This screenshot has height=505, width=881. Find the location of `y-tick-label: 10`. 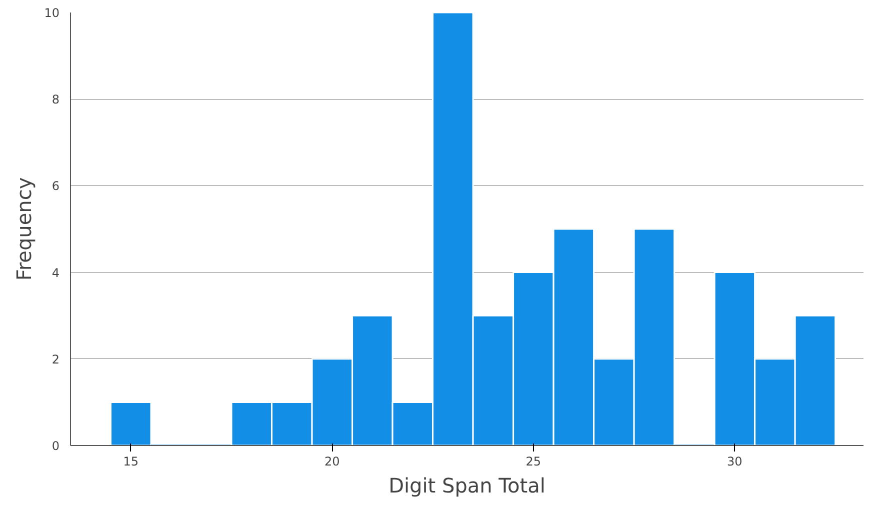

y-tick-label: 10 is located at coordinates (52, 13).